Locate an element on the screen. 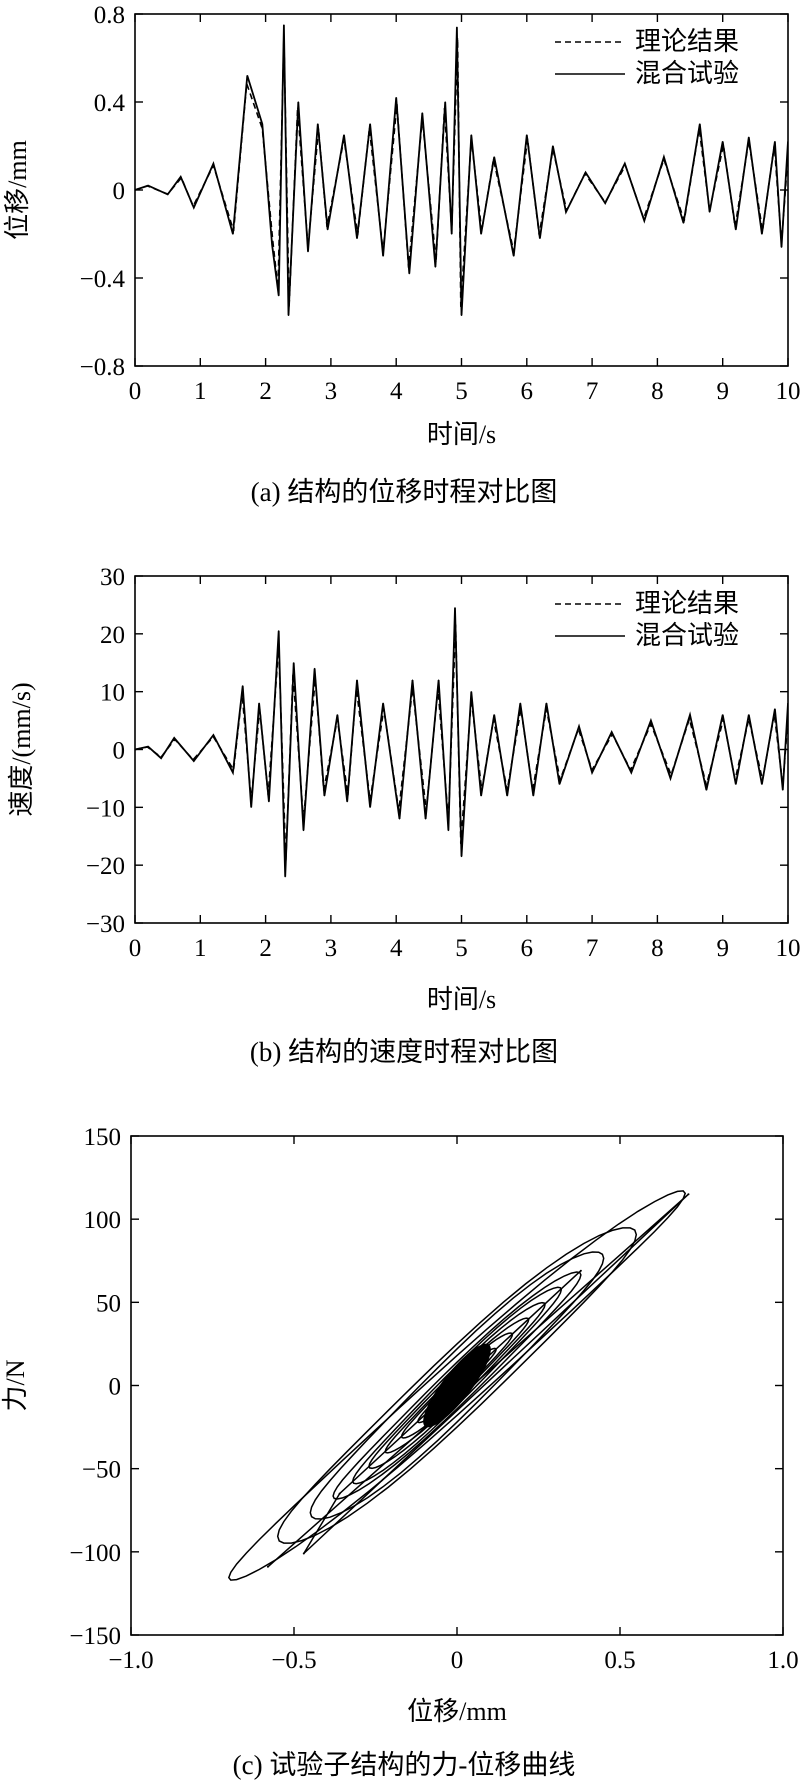  y-tick-label: −30 is located at coordinates (105, 924).